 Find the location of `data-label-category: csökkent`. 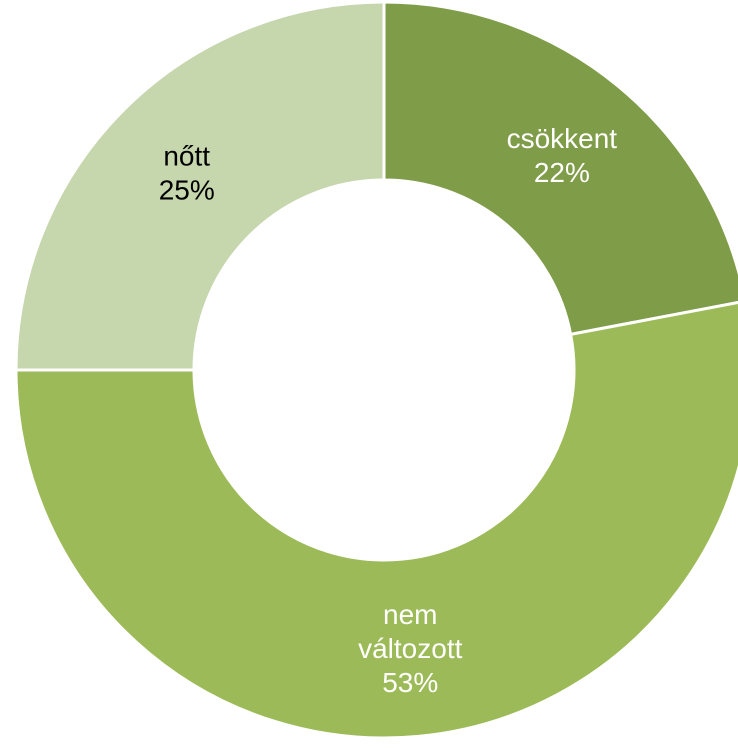

data-label-category: csökkent is located at coordinates (562, 138).